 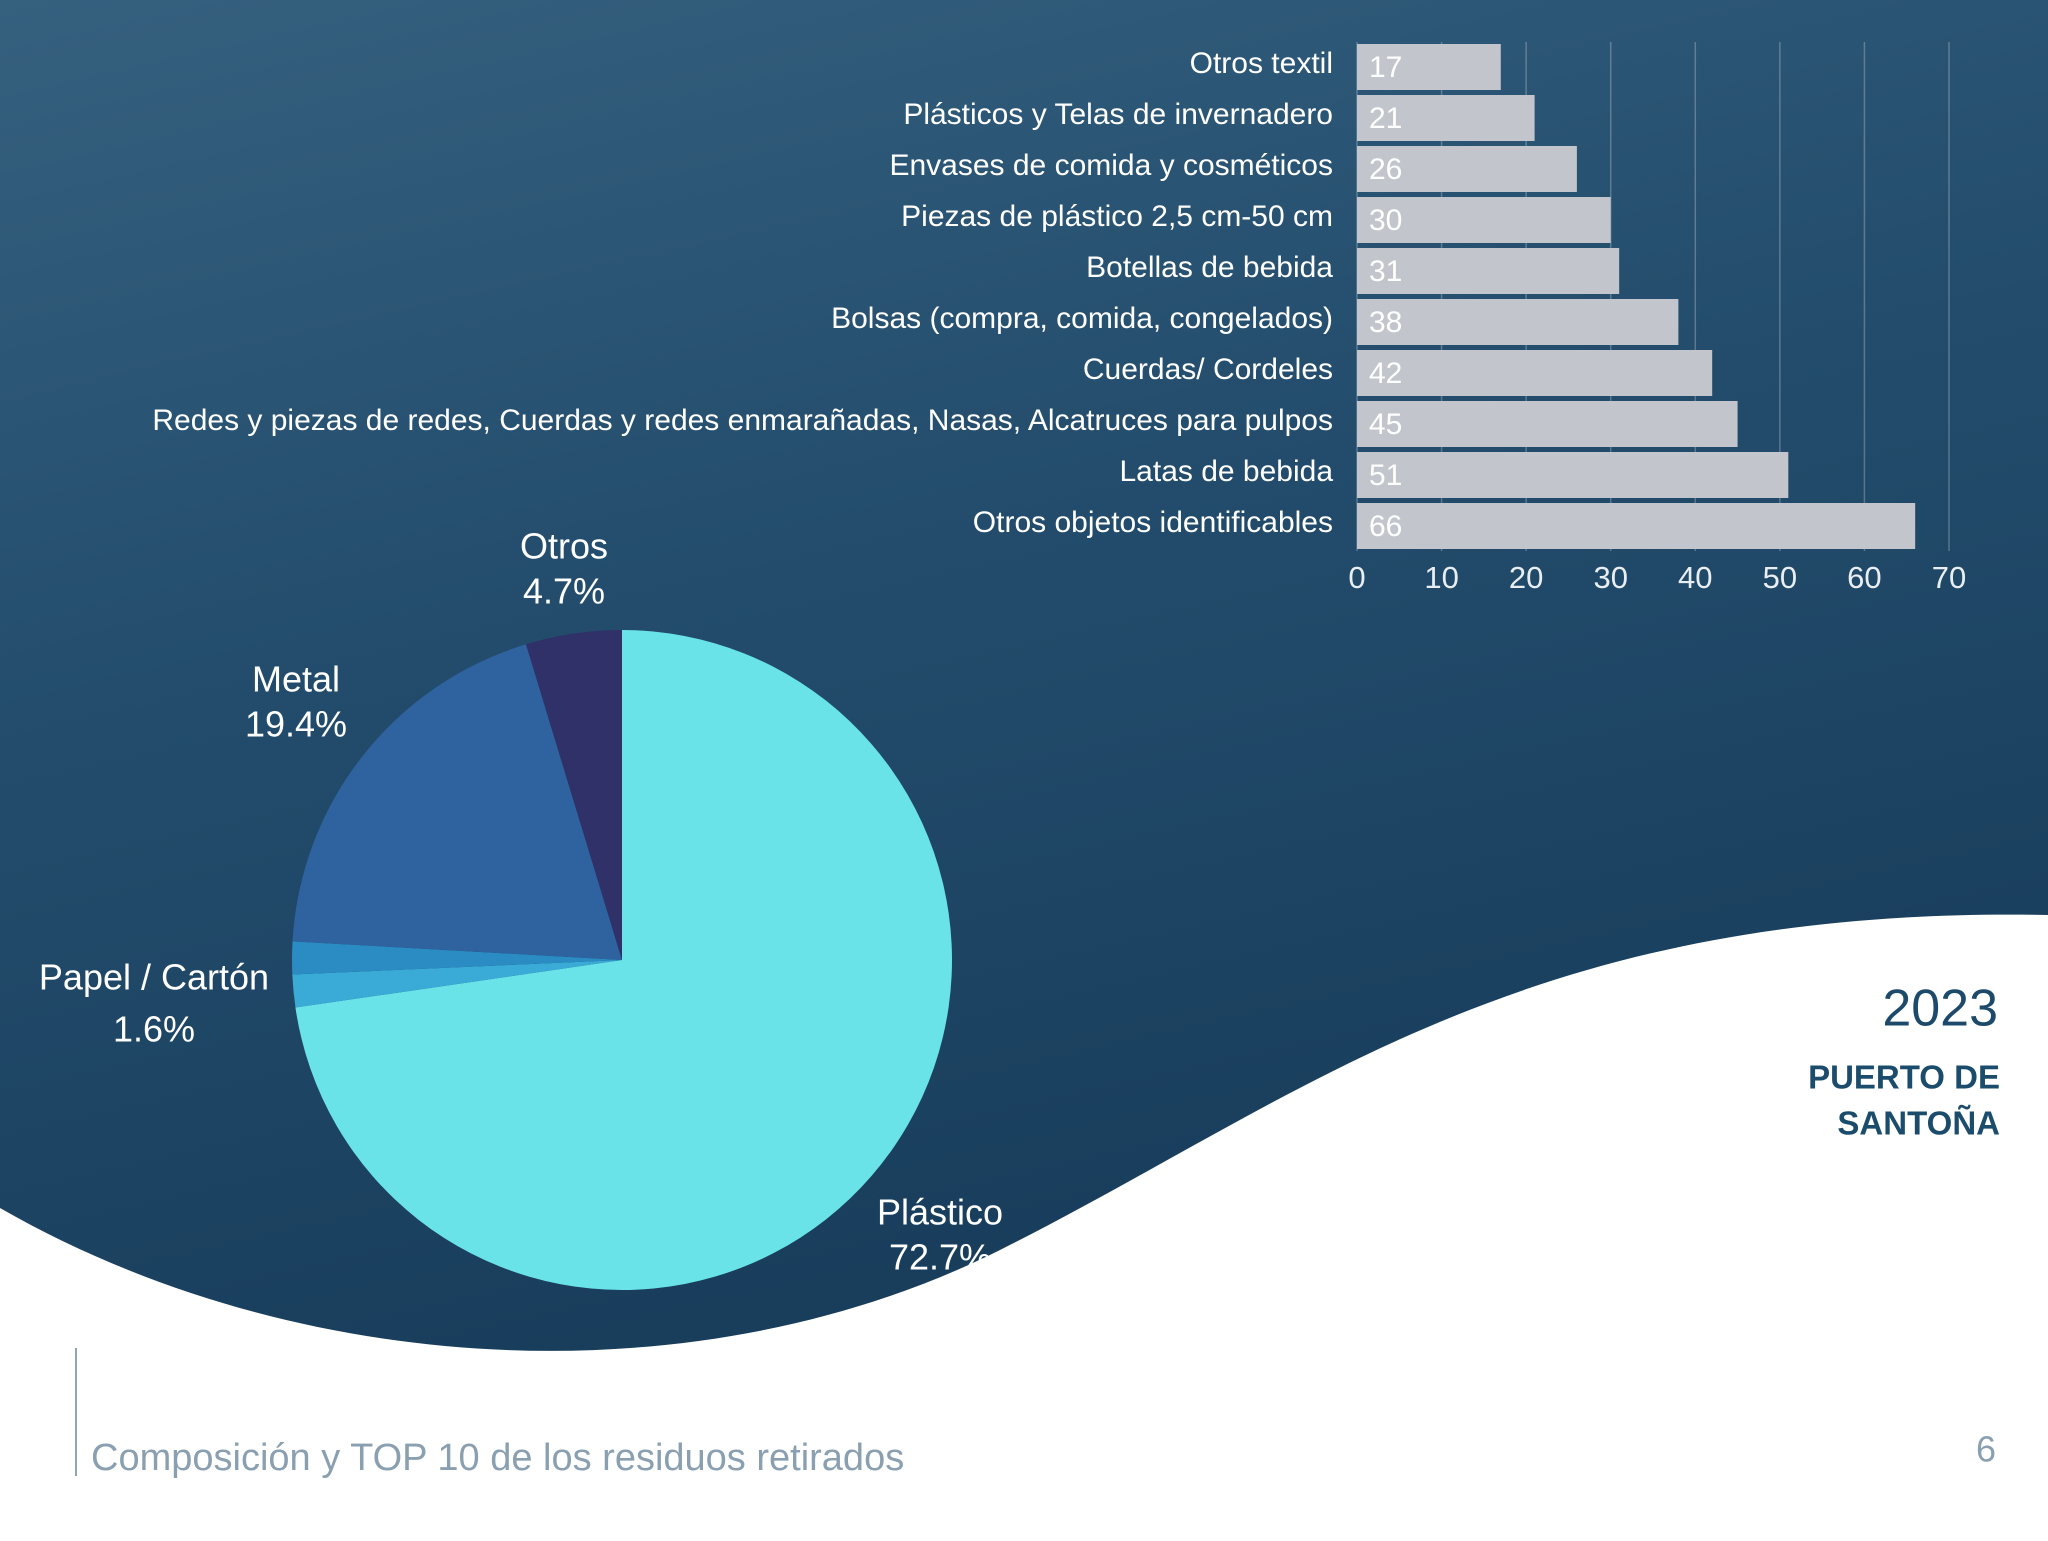 I want to click on slice-label: Metal, so click(x=296, y=679).